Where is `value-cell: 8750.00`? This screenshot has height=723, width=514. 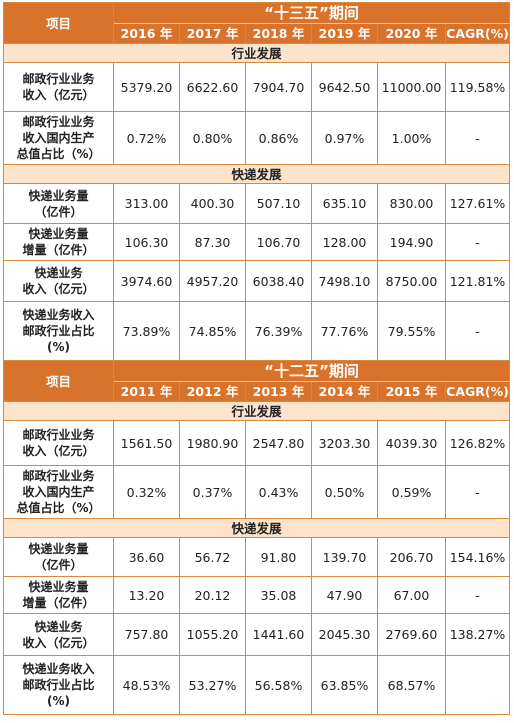 value-cell: 8750.00 is located at coordinates (411, 281).